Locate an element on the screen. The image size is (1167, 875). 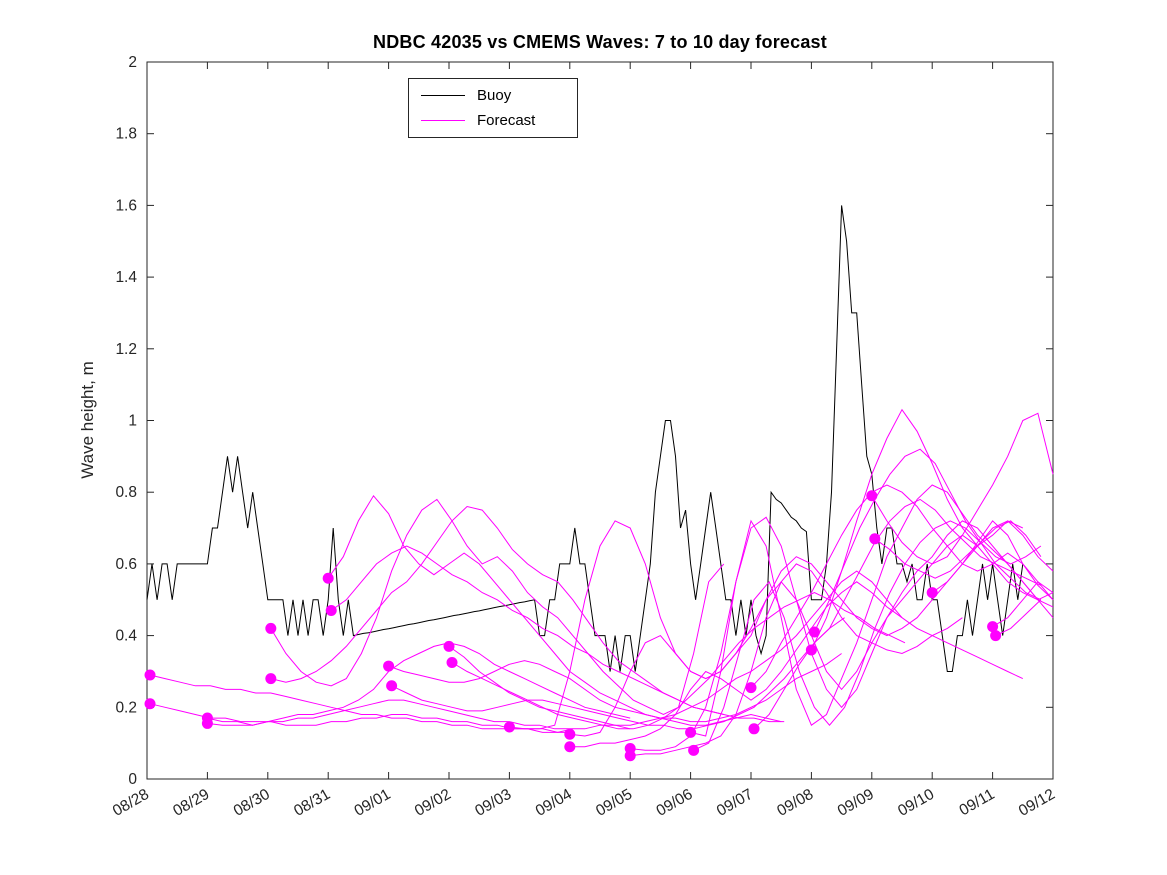
y-tick-label: 0.8 is located at coordinates (126, 492).